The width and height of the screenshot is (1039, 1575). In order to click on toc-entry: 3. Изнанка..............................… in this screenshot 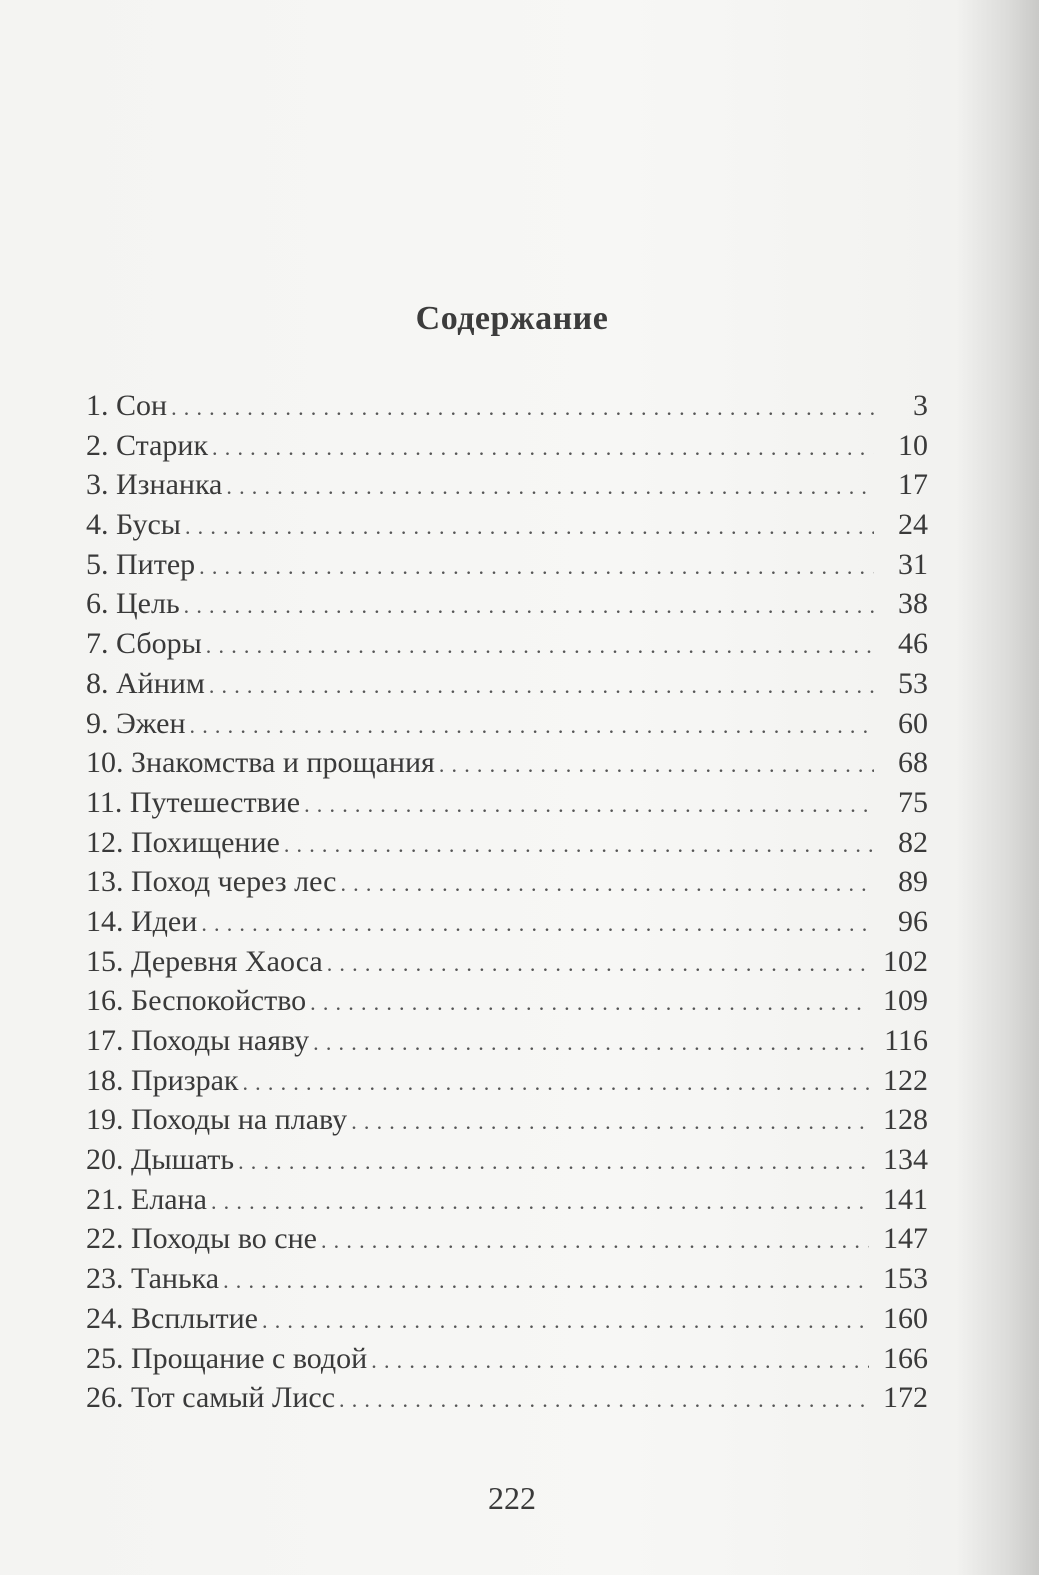, I will do `click(507, 485)`.